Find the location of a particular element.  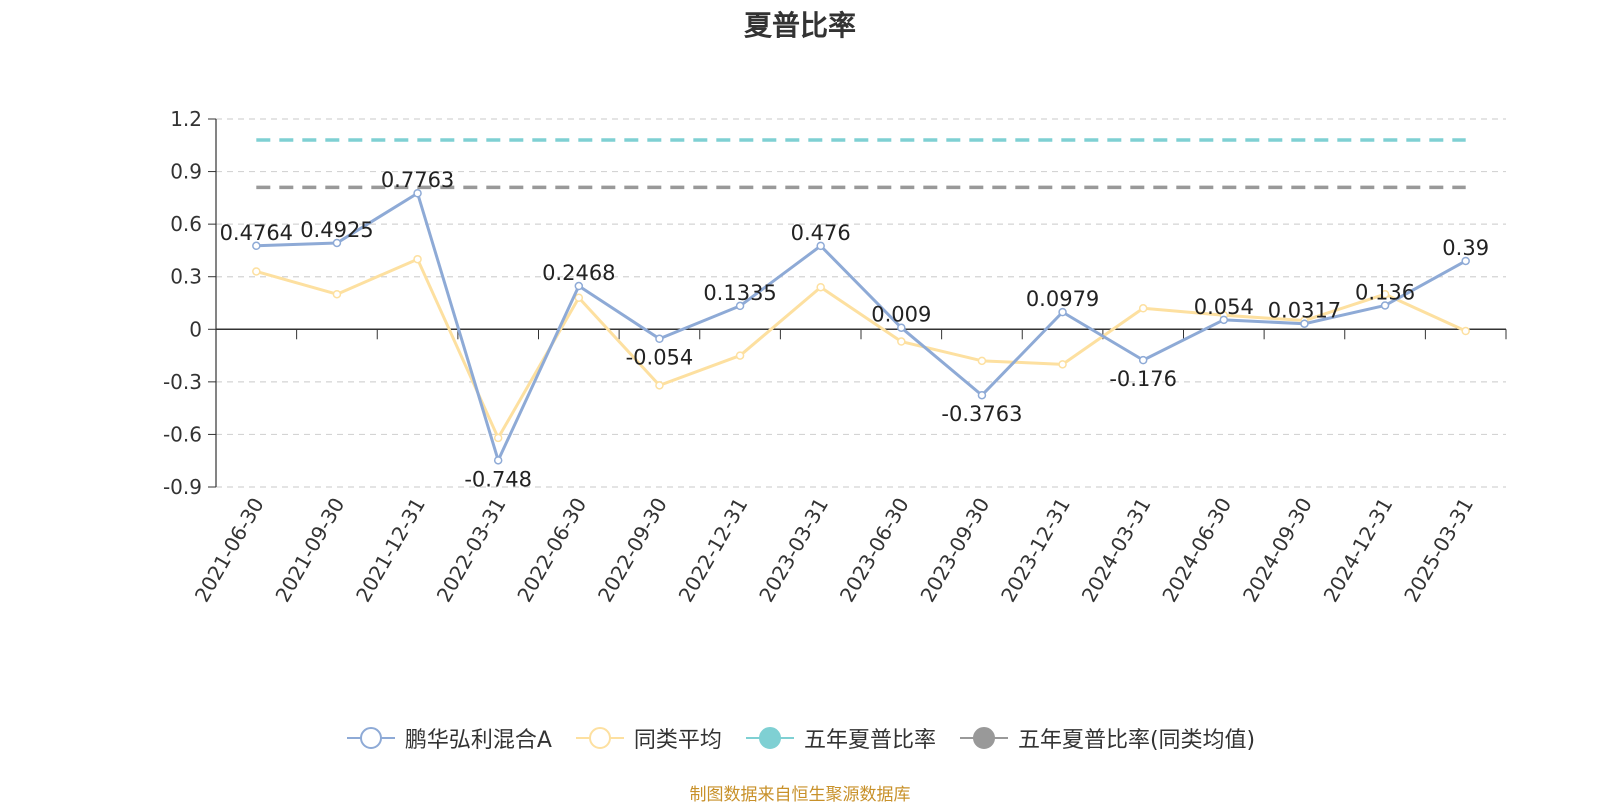

data-label: 0.476 is located at coordinates (821, 233).